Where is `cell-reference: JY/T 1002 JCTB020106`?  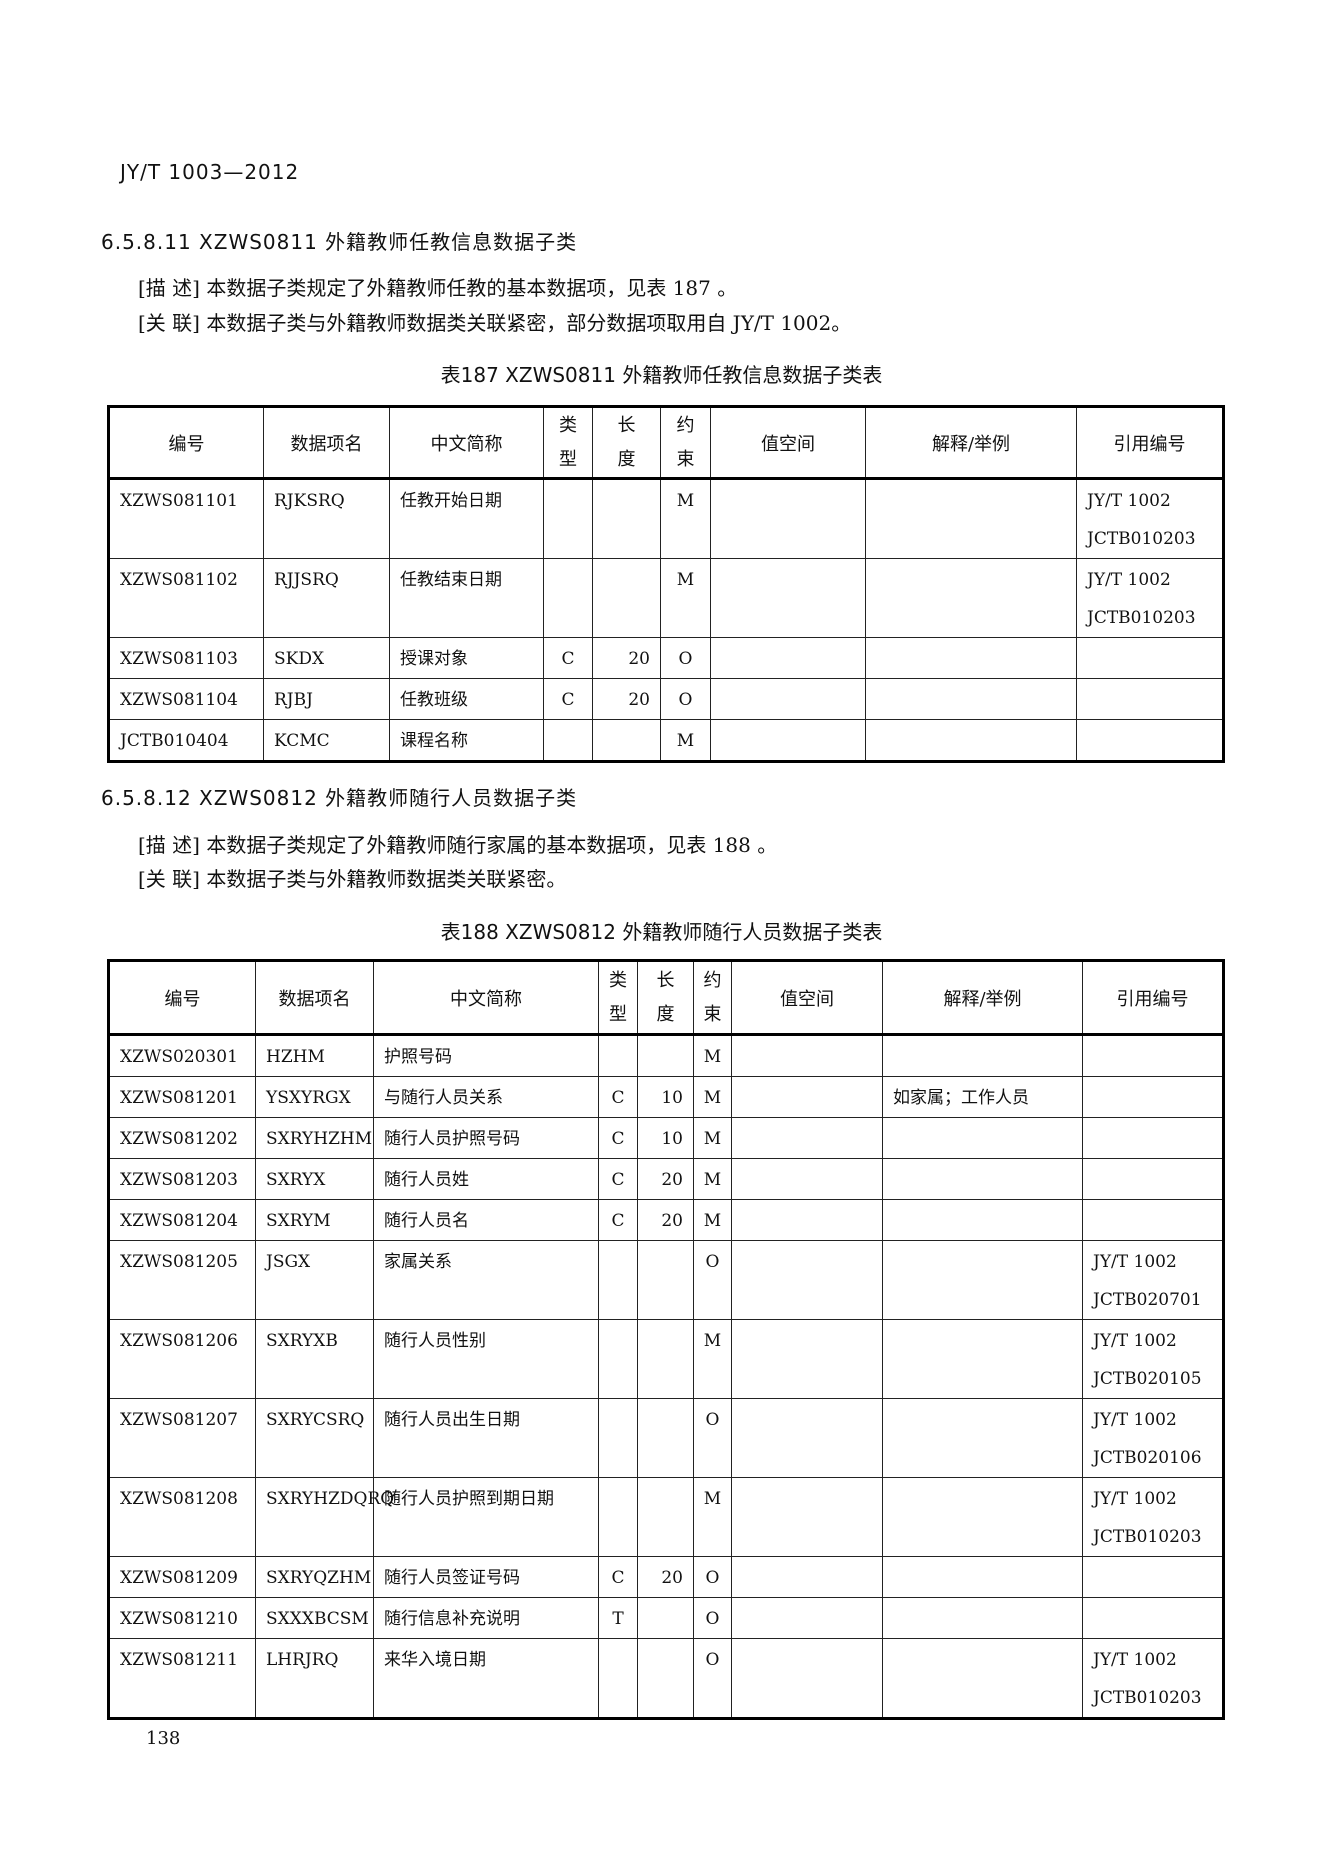 cell-reference: JY/T 1002 JCTB020106 is located at coordinates (1153, 1438).